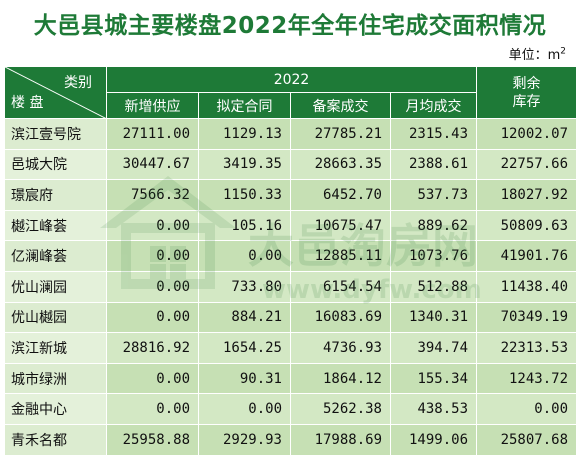 This screenshot has height=456, width=580. What do you see at coordinates (526, 101) in the screenshot?
I see `header-stock-line2: 库存` at bounding box center [526, 101].